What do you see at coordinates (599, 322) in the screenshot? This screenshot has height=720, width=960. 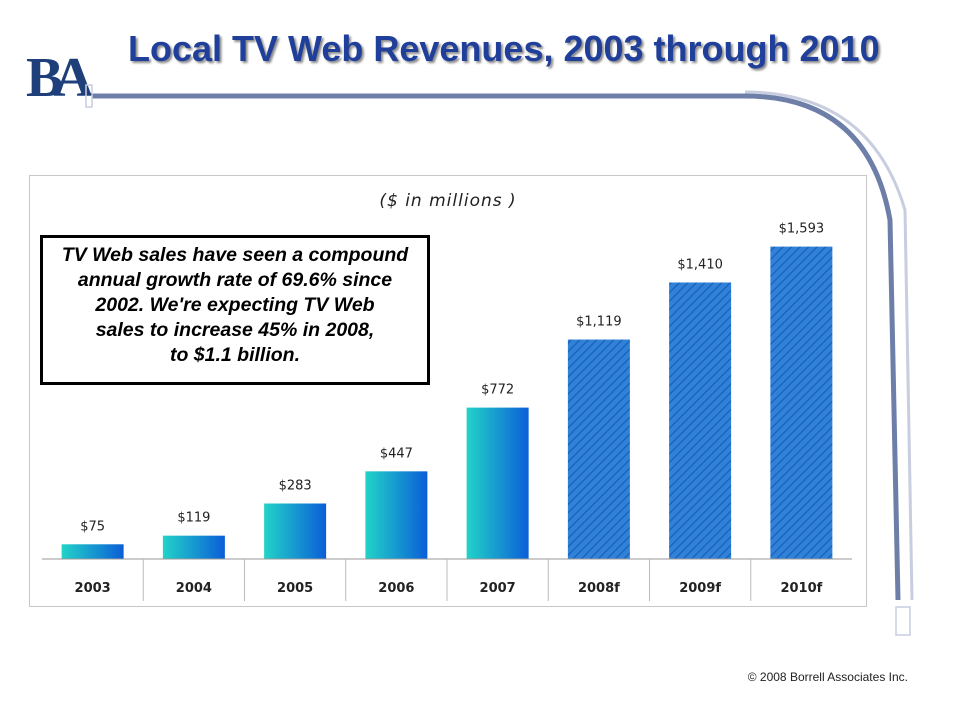 I see `bar-value-label: $1,119` at bounding box center [599, 322].